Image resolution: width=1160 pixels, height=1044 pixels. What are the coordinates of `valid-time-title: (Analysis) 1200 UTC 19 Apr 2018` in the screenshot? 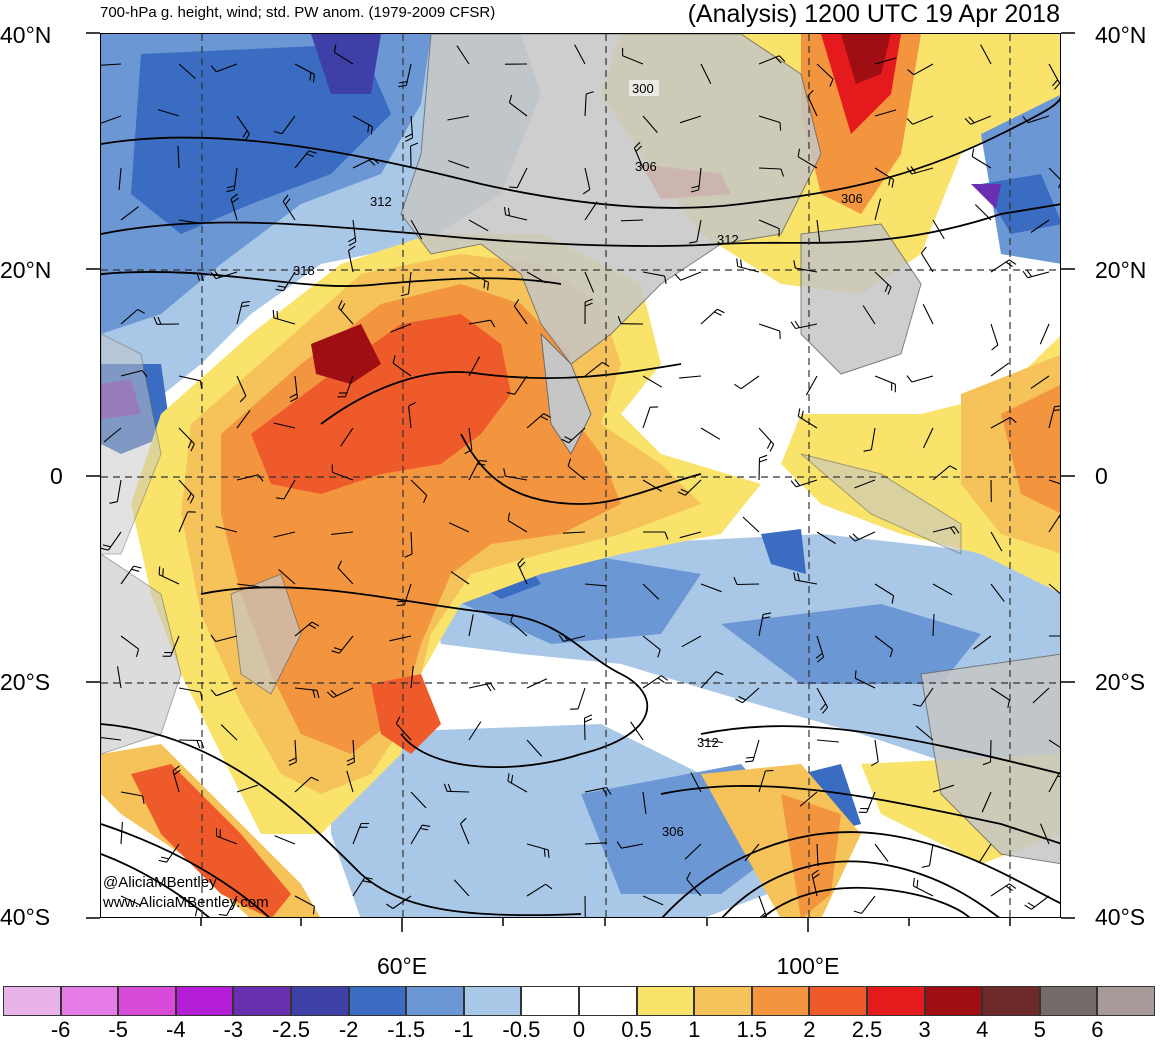 It's located at (873, 14).